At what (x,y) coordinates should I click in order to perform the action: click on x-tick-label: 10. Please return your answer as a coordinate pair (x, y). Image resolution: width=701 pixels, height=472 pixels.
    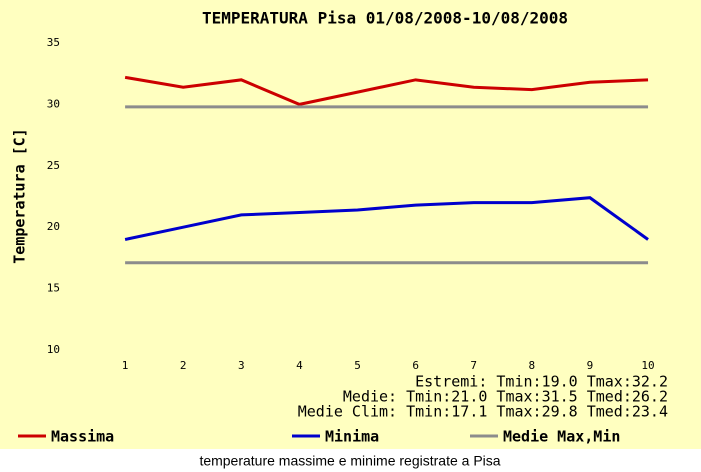
    Looking at the image, I should click on (647, 365).